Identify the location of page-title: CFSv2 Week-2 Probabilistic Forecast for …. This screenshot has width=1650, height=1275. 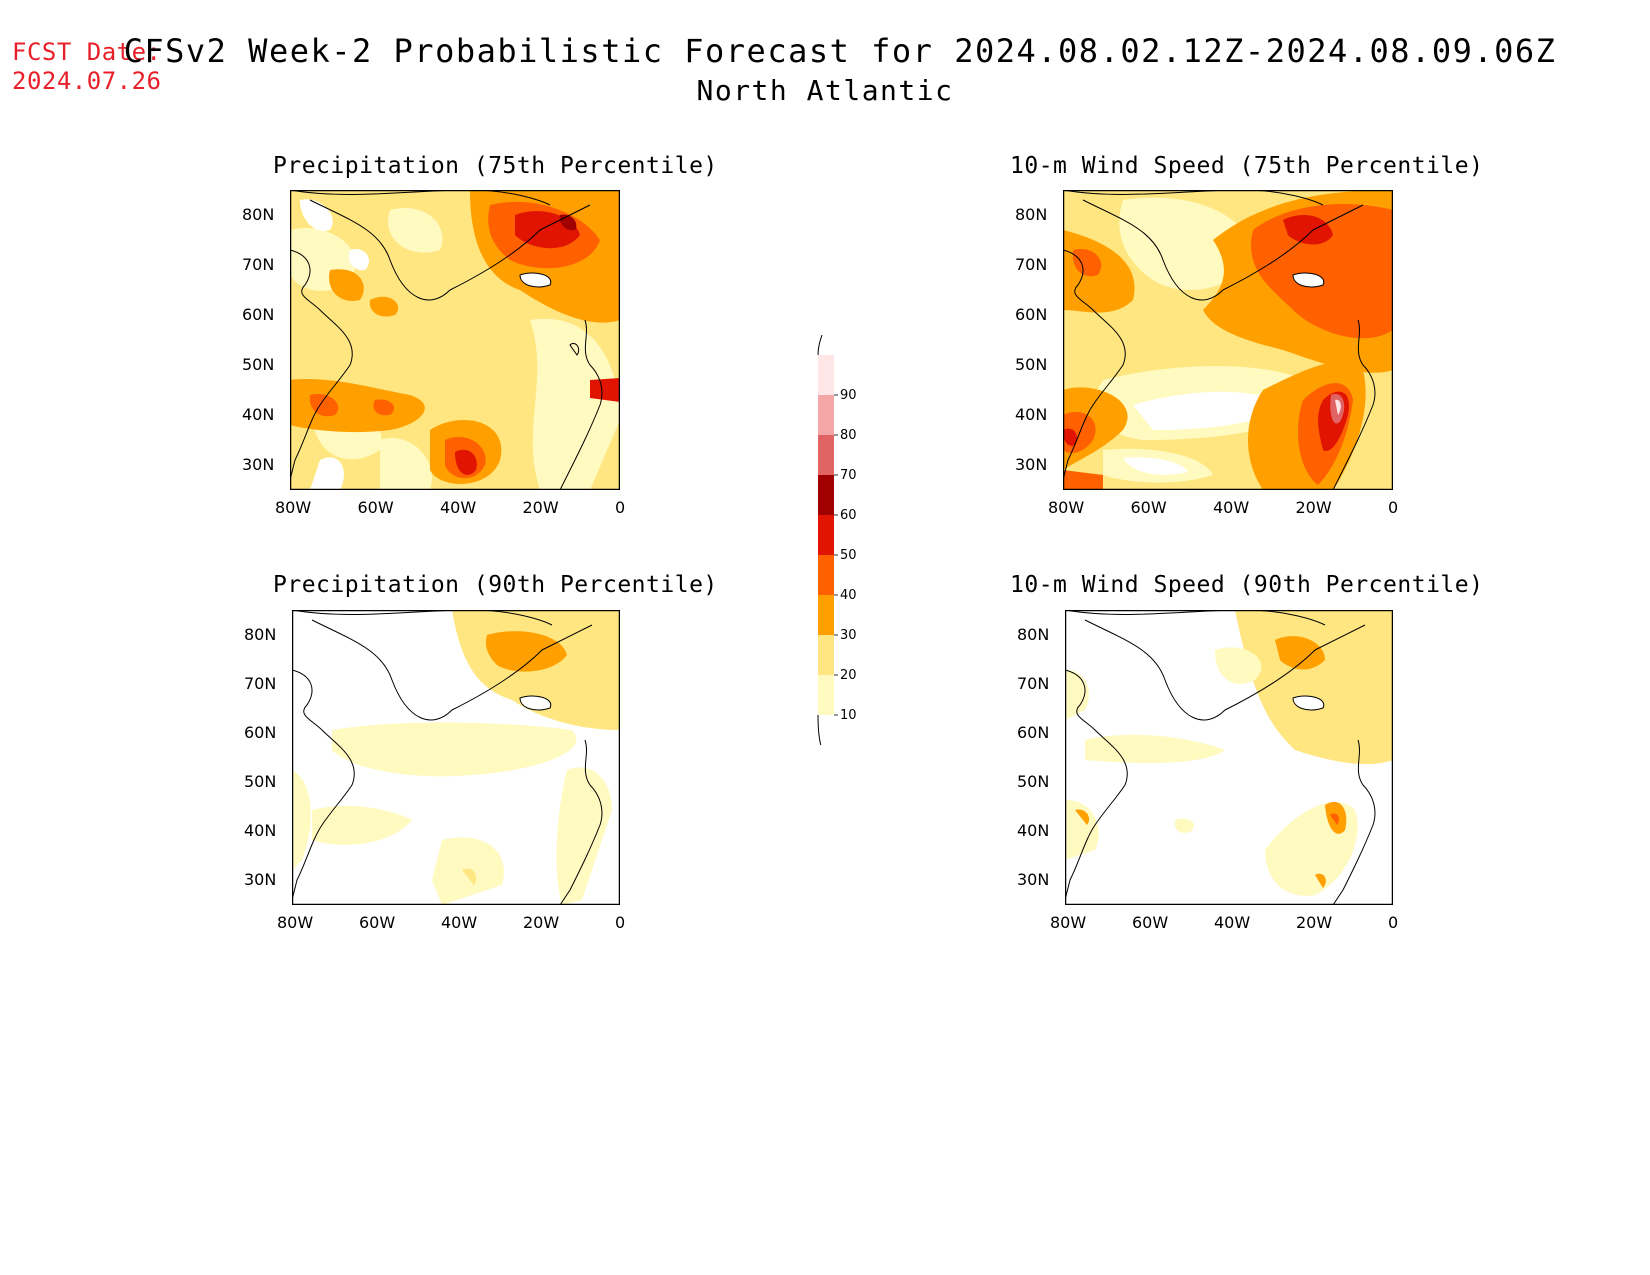
(825, 69).